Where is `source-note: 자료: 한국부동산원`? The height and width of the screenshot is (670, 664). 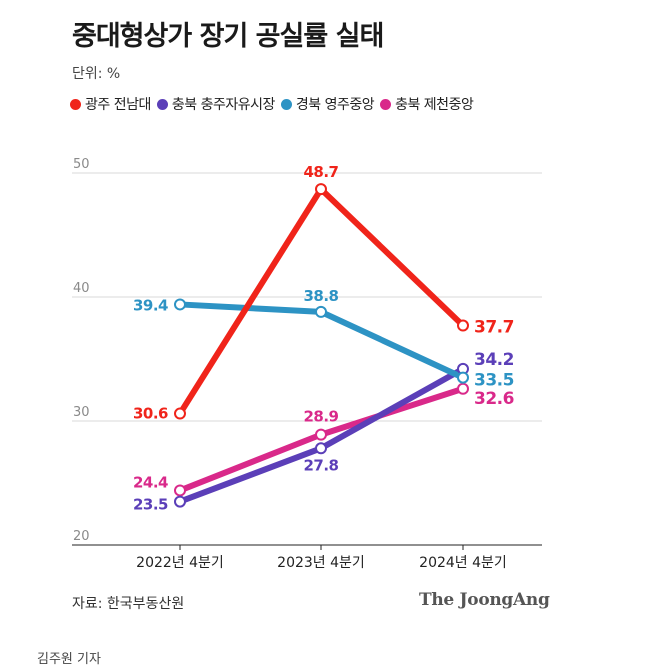
source-note: 자료: 한국부동산원 is located at coordinates (128, 604).